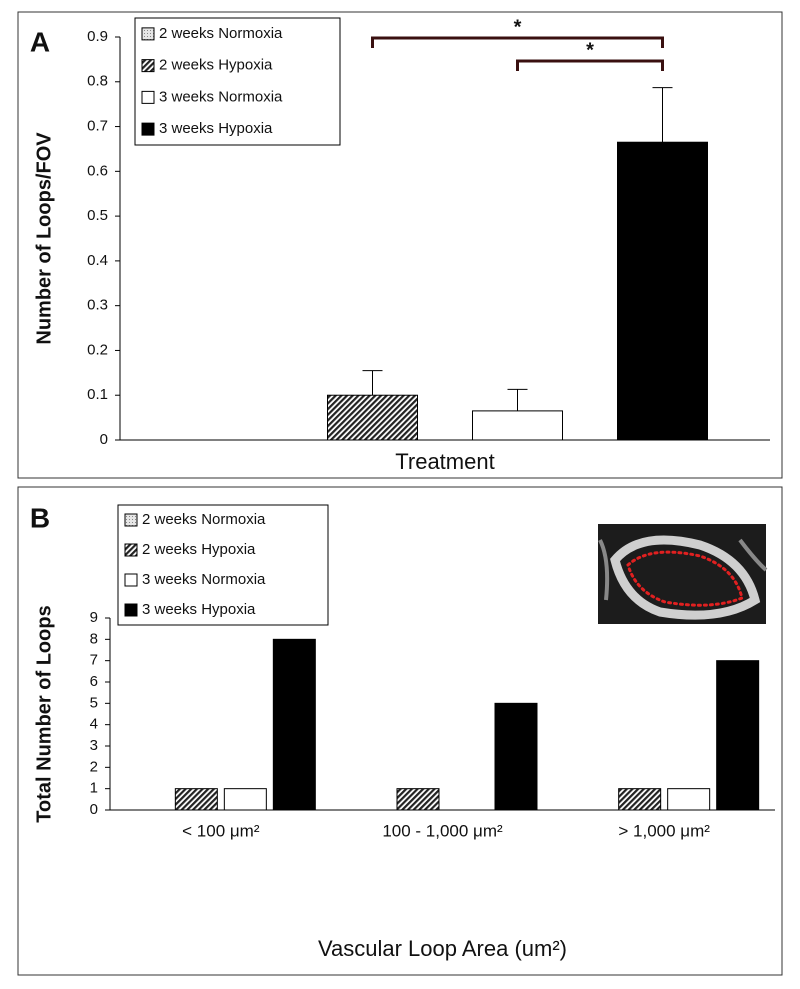 The height and width of the screenshot is (989, 800). I want to click on x-axis-label: Vascular Loop Area (um²), so click(442, 948).